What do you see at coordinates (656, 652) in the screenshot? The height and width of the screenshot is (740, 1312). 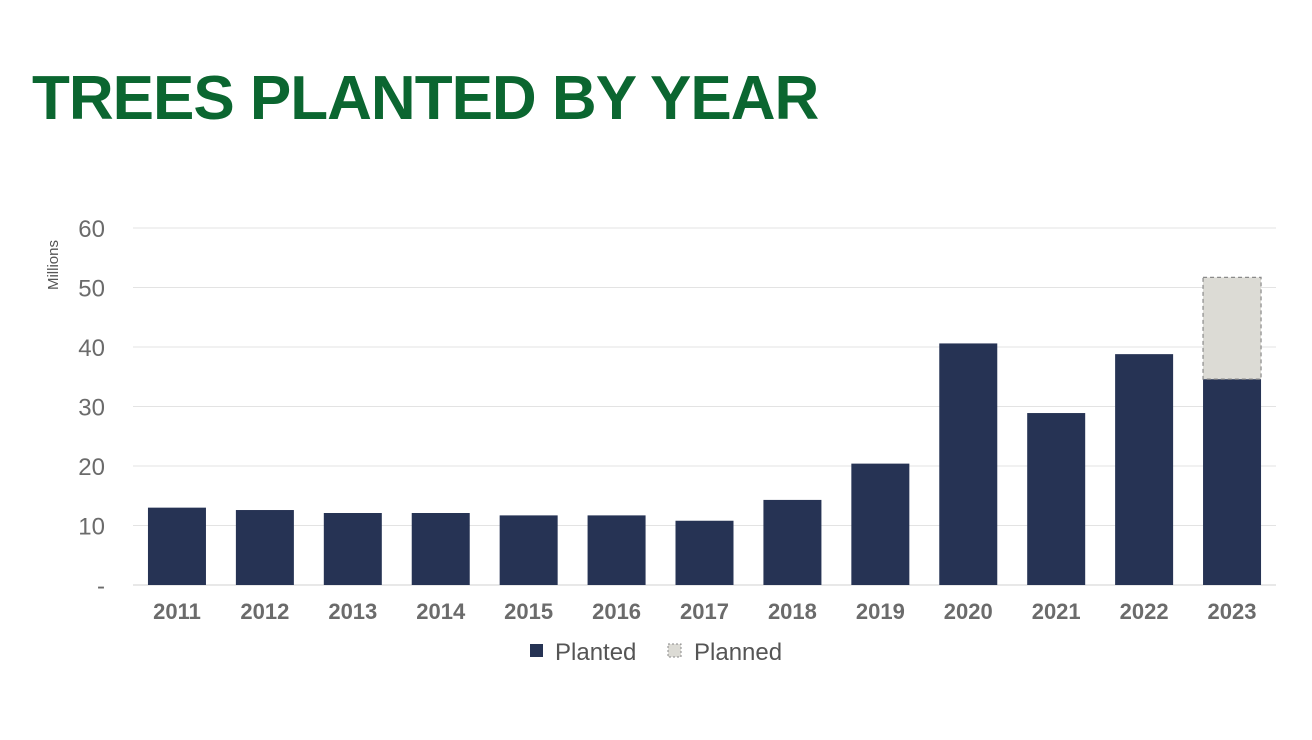 I see `legend: Planted Planned` at bounding box center [656, 652].